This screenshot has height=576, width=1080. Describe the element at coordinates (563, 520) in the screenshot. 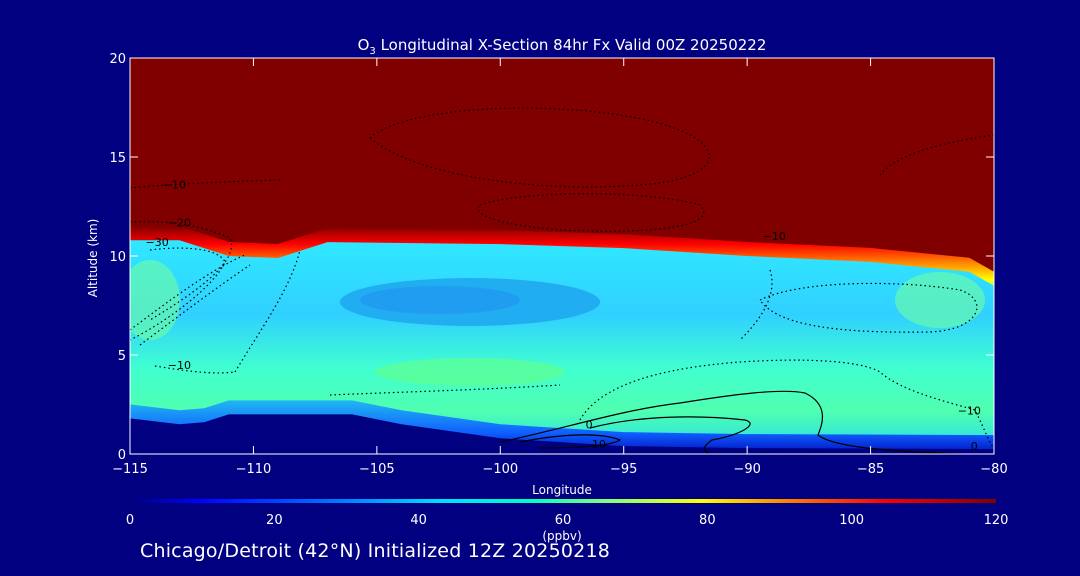

I see `colorbar-tick-label: 60` at that location.